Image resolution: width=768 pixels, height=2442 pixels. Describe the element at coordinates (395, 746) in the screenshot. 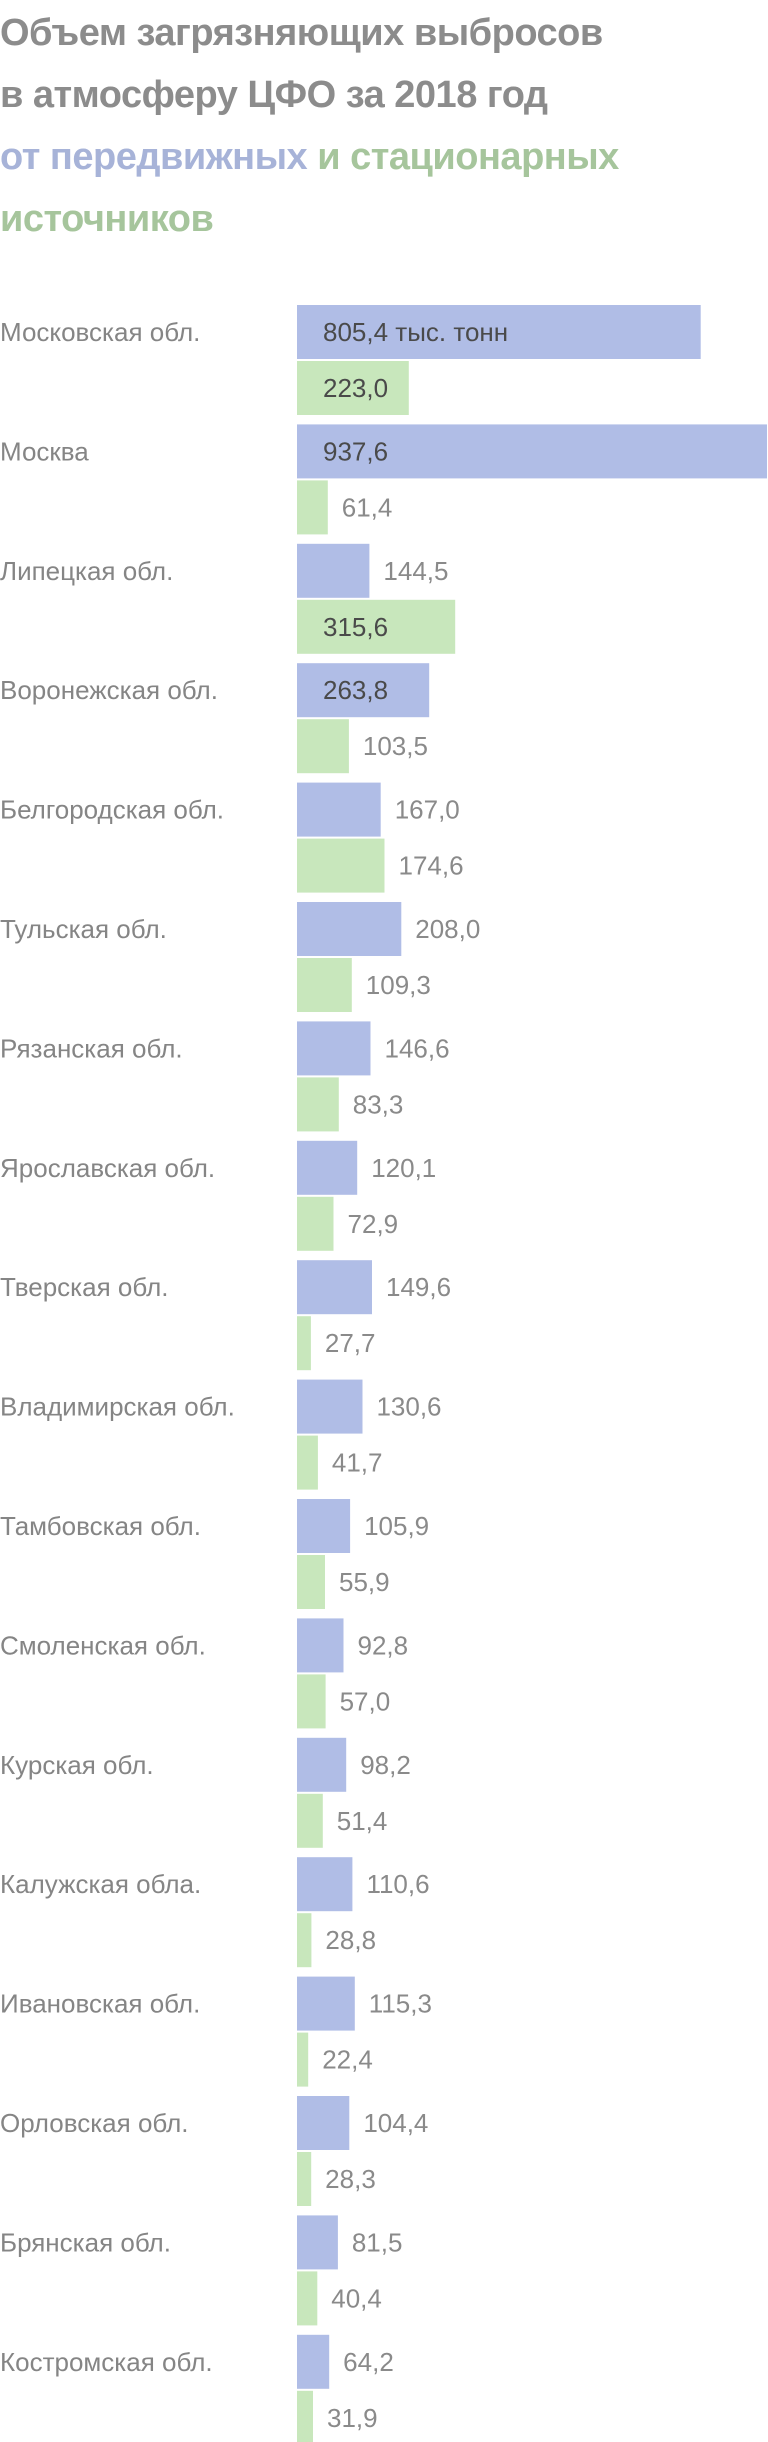

I see `value-label-stationary: 103,5` at that location.